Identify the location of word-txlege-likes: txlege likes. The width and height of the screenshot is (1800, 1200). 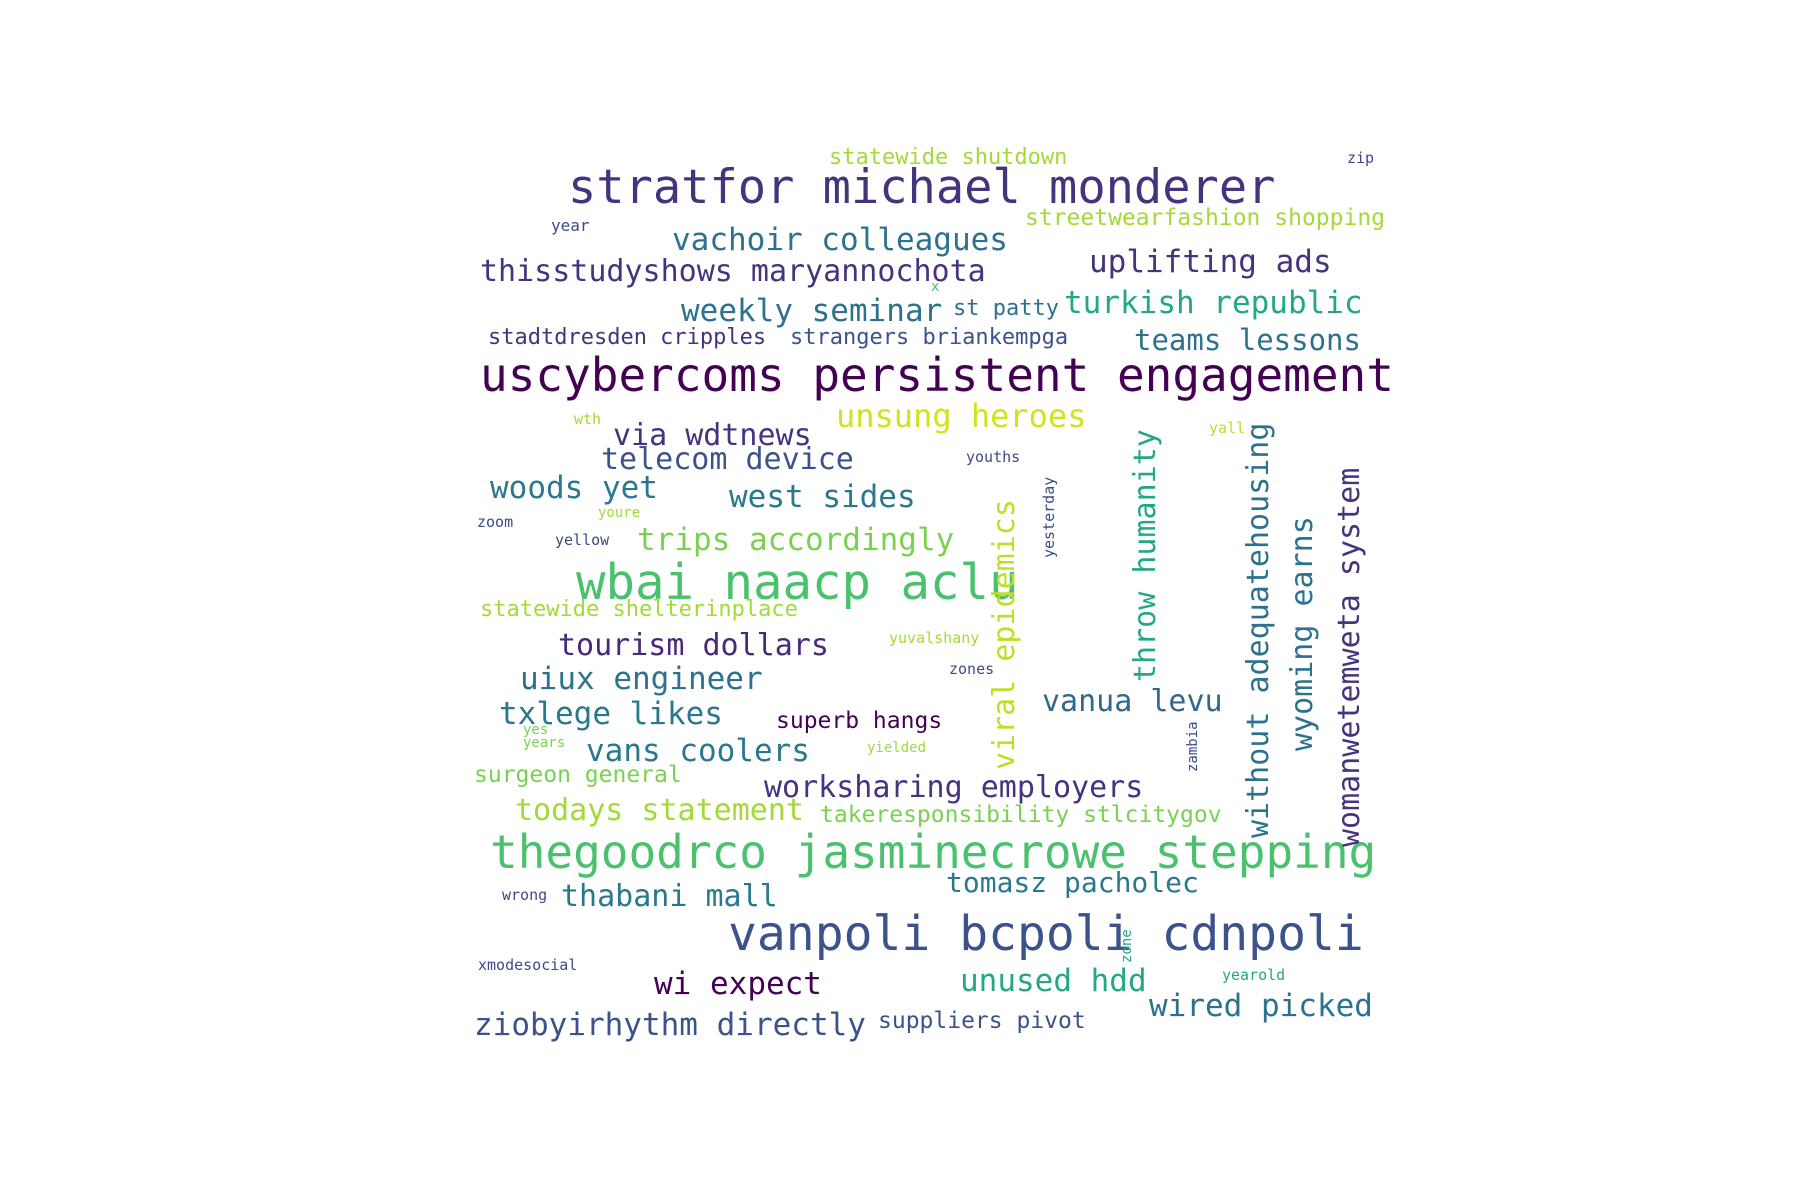
(611, 714).